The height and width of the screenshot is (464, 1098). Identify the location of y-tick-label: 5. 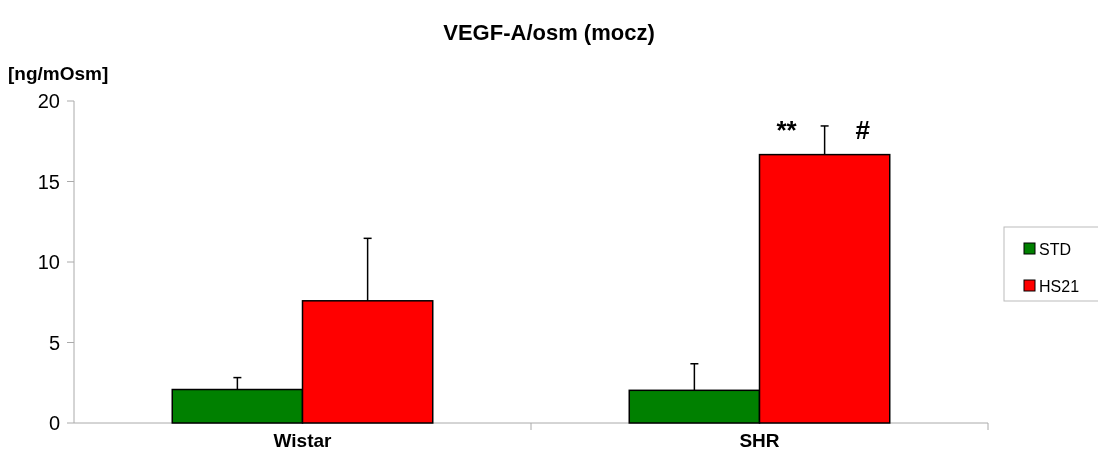
(54, 342).